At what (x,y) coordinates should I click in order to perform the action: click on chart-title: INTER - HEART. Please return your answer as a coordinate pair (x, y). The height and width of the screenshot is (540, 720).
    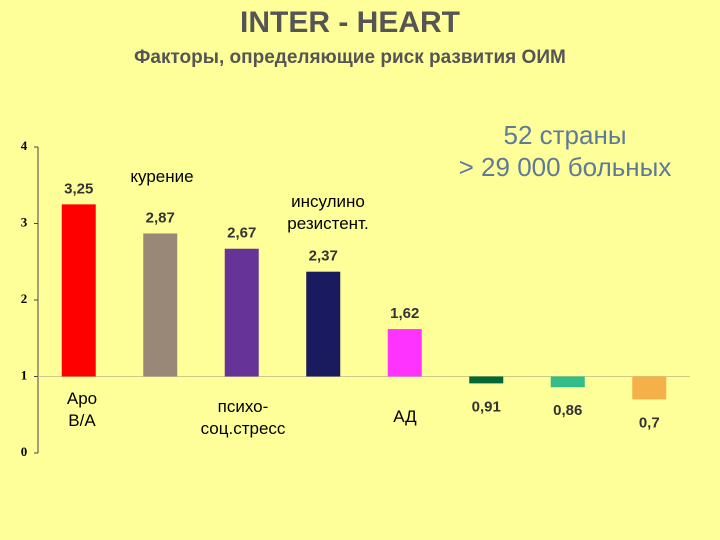
    Looking at the image, I should click on (350, 22).